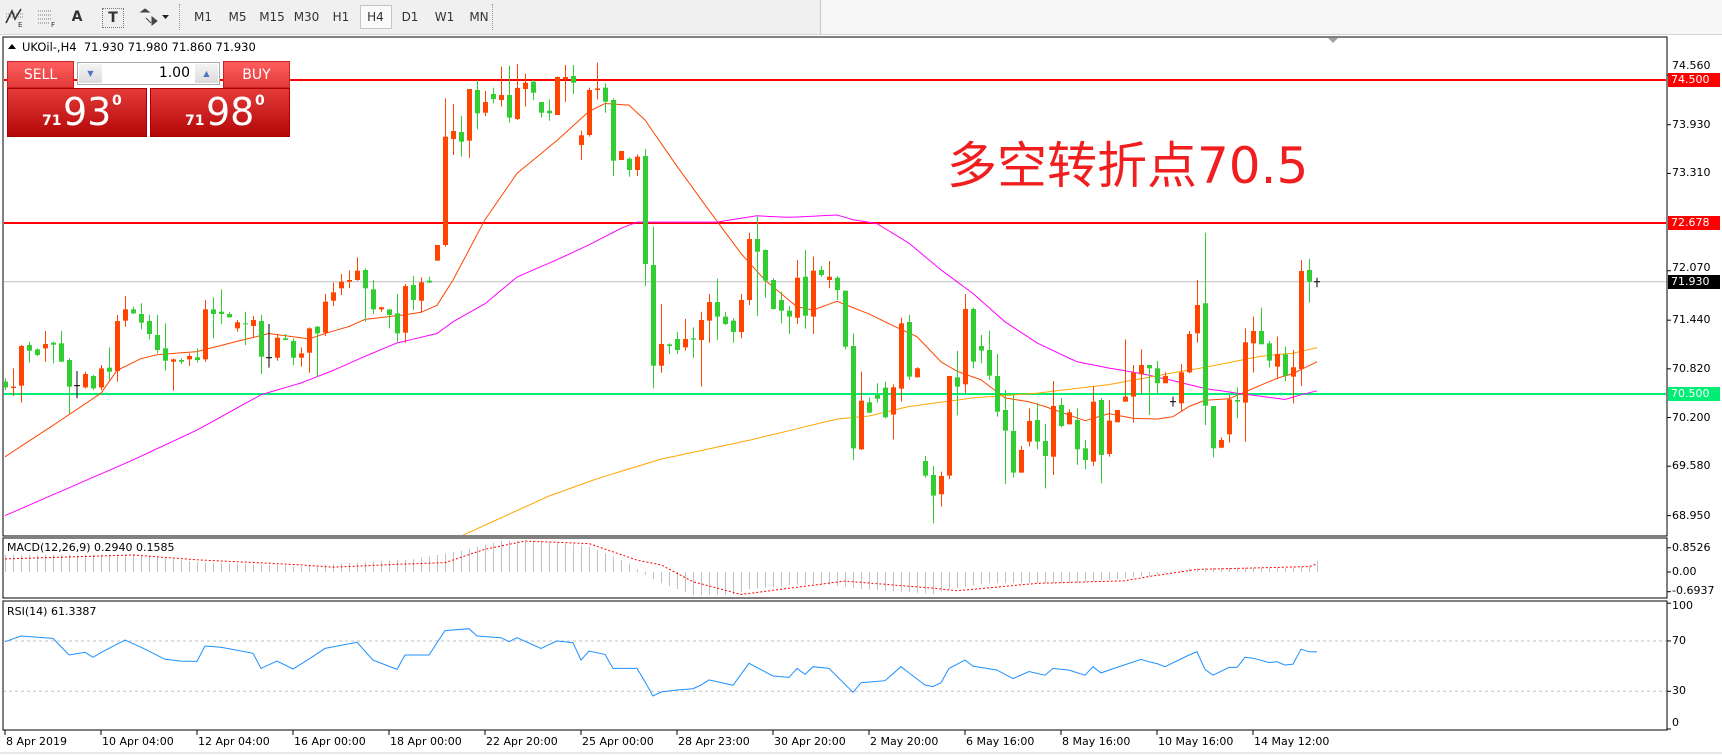 The height and width of the screenshot is (755, 1722). What do you see at coordinates (40, 74) in the screenshot?
I see `sell-button: SELL` at bounding box center [40, 74].